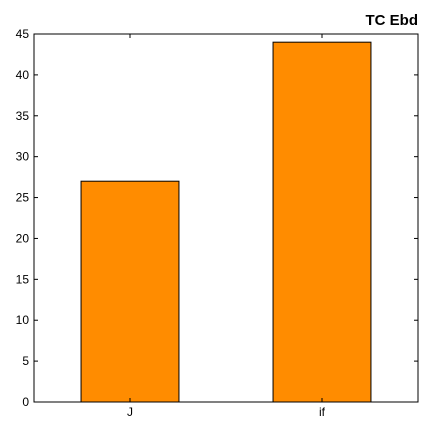  Describe the element at coordinates (23, 34) in the screenshot. I see `y-tick-label-9: 45` at that location.